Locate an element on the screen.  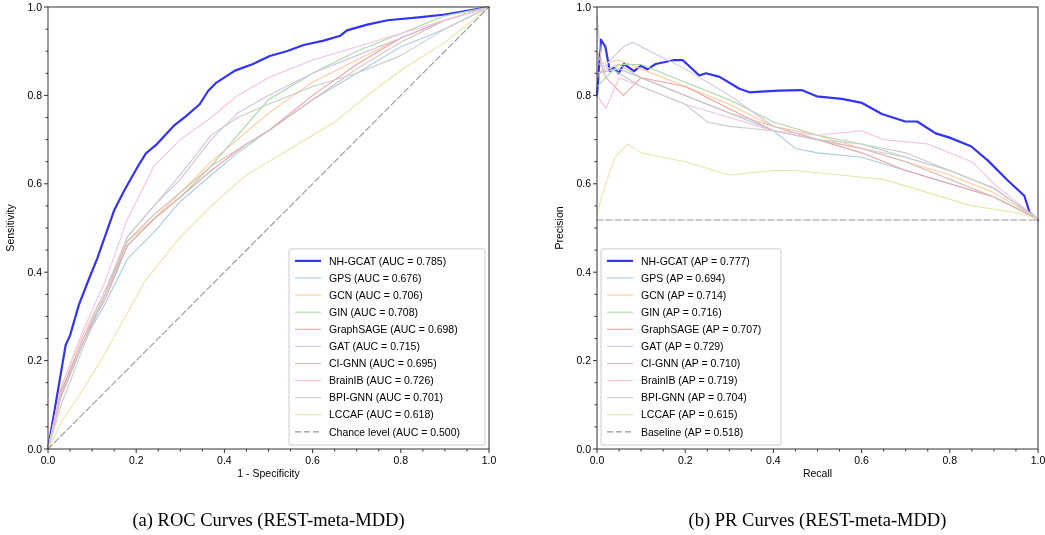
text: (b) PR Curves (REST-meta-MDD) is located at coordinates (817, 520).